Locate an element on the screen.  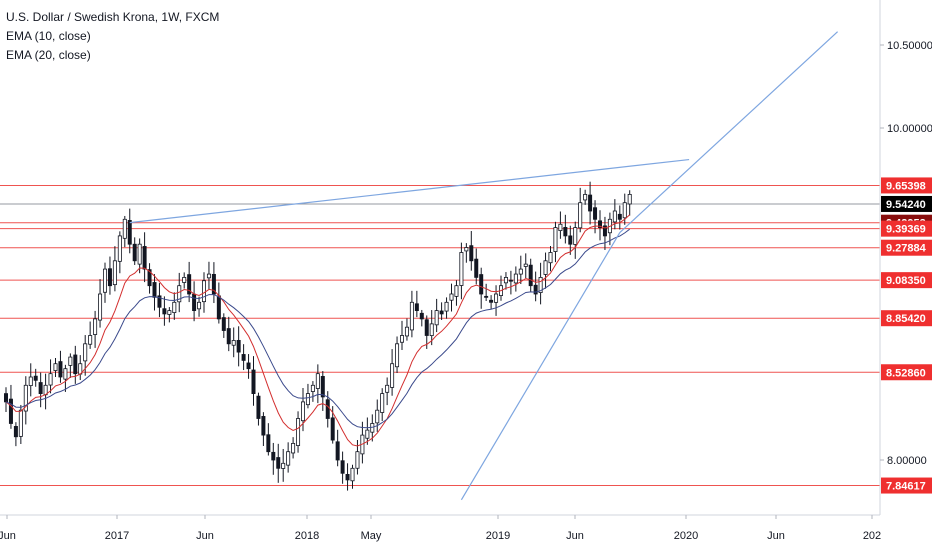
ema20-legend: EMA (20, close) is located at coordinates (48, 55).